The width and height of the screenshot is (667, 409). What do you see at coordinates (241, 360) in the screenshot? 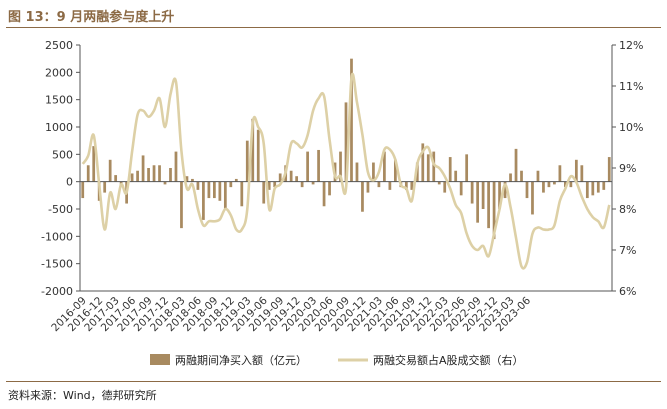
I see `legend-label-bar: 两融期间净买入额（亿元）` at bounding box center [241, 360].